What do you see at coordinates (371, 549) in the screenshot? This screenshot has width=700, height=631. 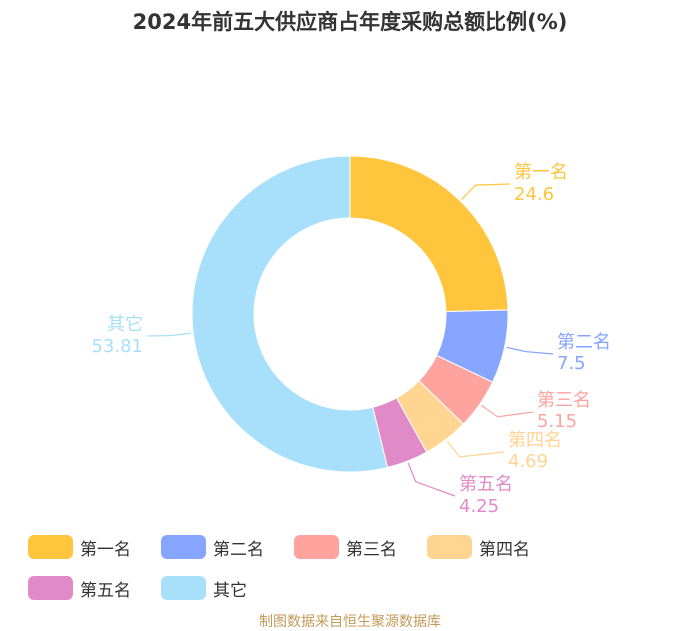 I see `legend-label: 第三名` at bounding box center [371, 549].